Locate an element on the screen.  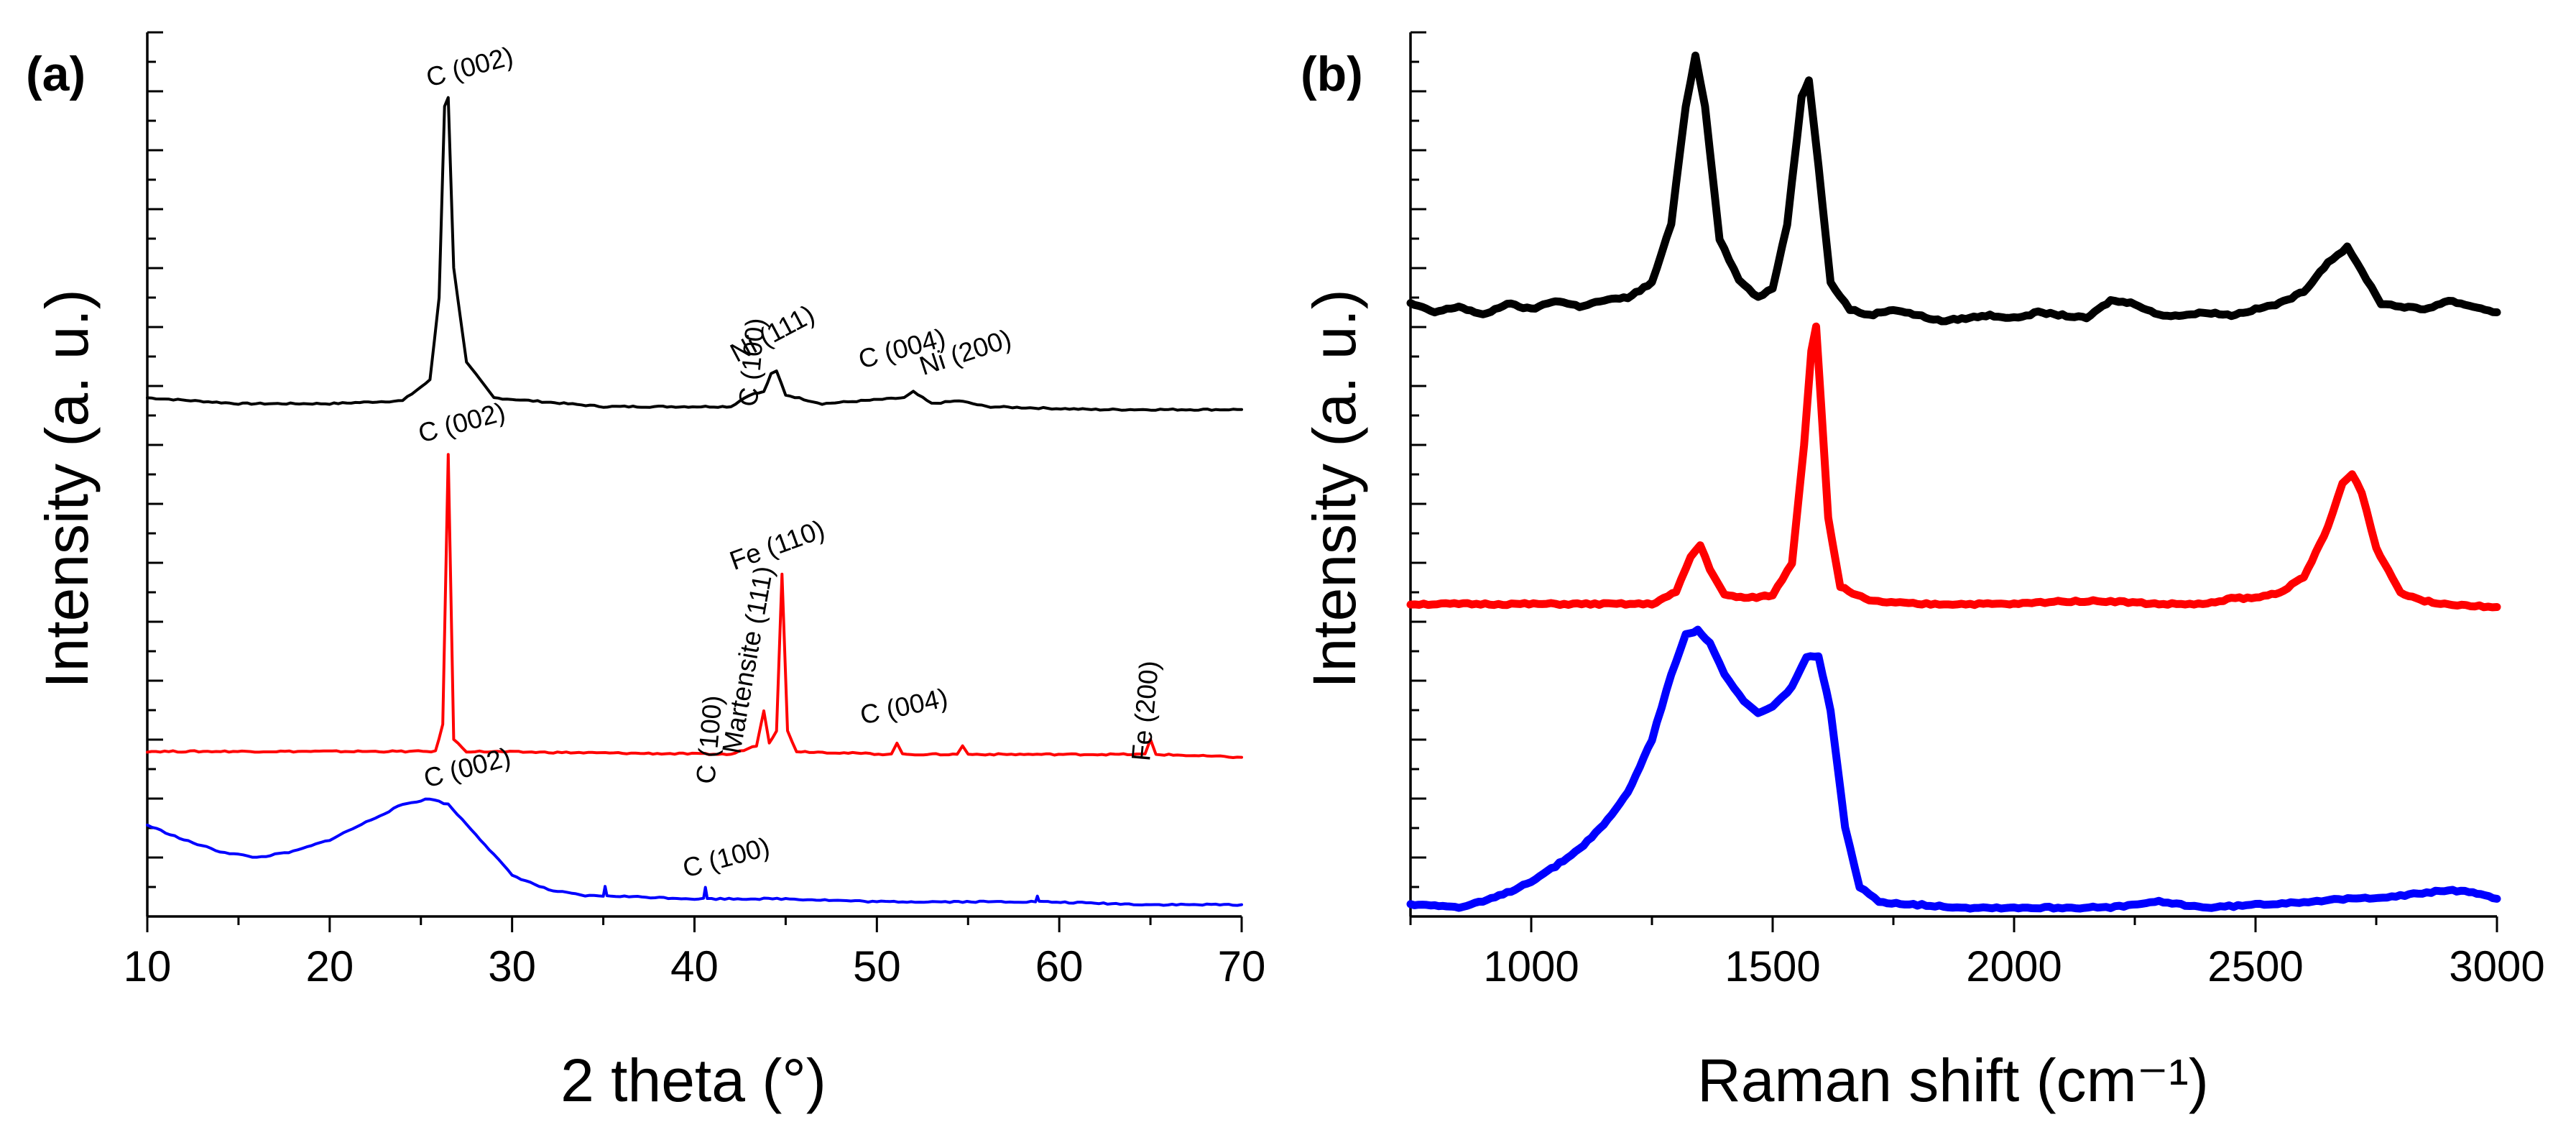
xrd-series-rgo is located at coordinates (695, 852).